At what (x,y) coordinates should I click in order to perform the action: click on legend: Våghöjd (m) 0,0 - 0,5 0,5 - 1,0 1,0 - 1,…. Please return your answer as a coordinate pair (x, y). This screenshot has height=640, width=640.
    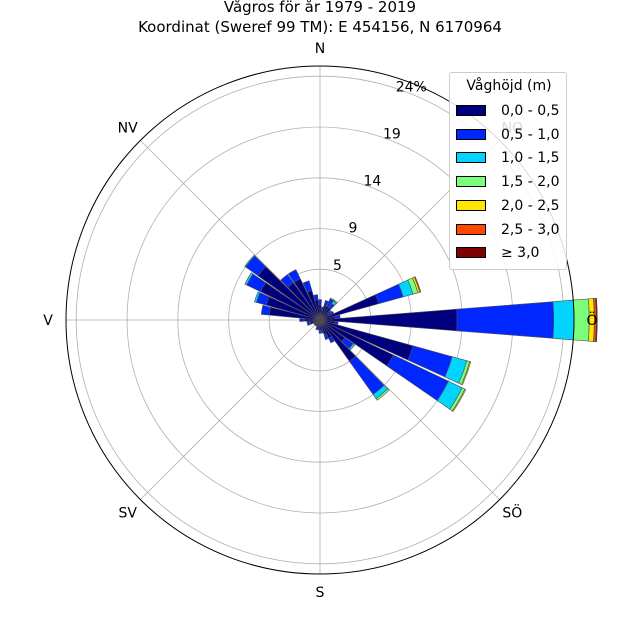
    Looking at the image, I should click on (508, 171).